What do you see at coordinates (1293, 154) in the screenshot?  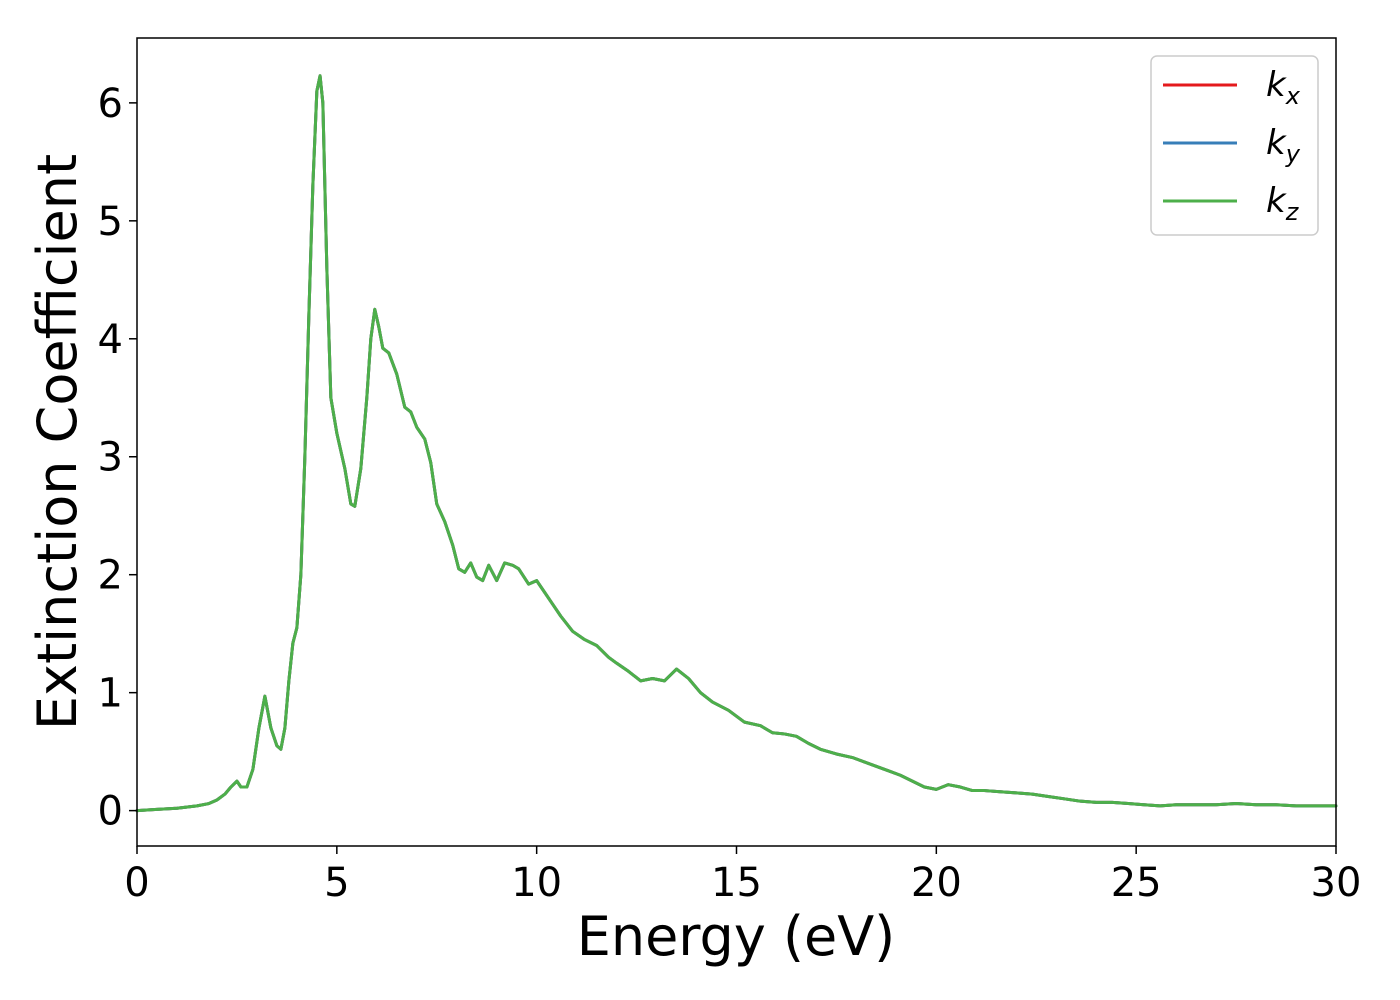 I see `legend-label-subscript: y` at bounding box center [1293, 154].